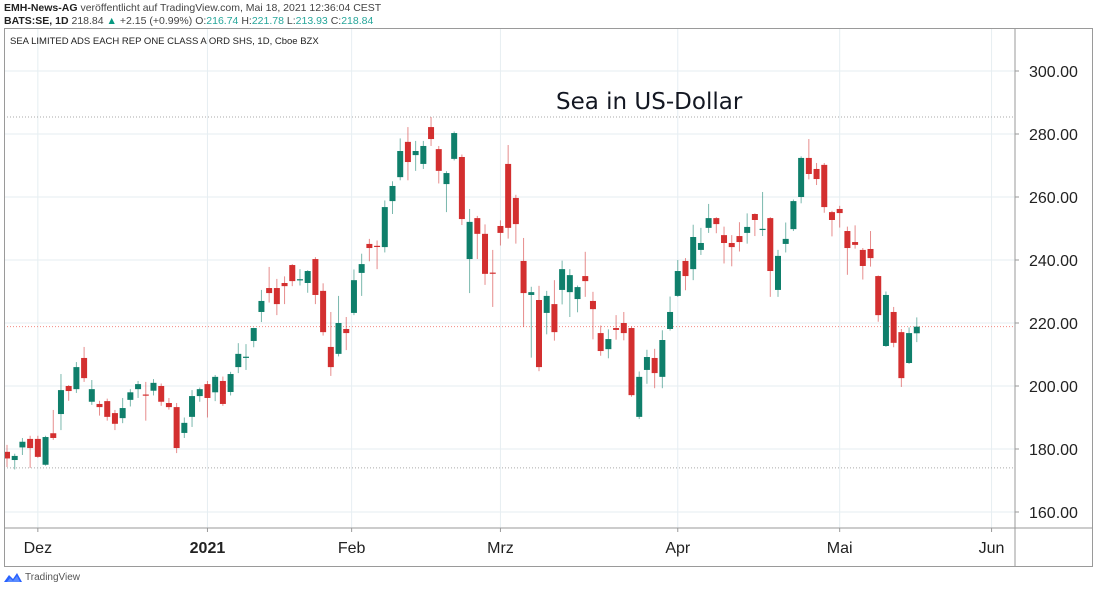  What do you see at coordinates (1053, 72) in the screenshot?
I see `y-tick-label: 300.00` at bounding box center [1053, 72].